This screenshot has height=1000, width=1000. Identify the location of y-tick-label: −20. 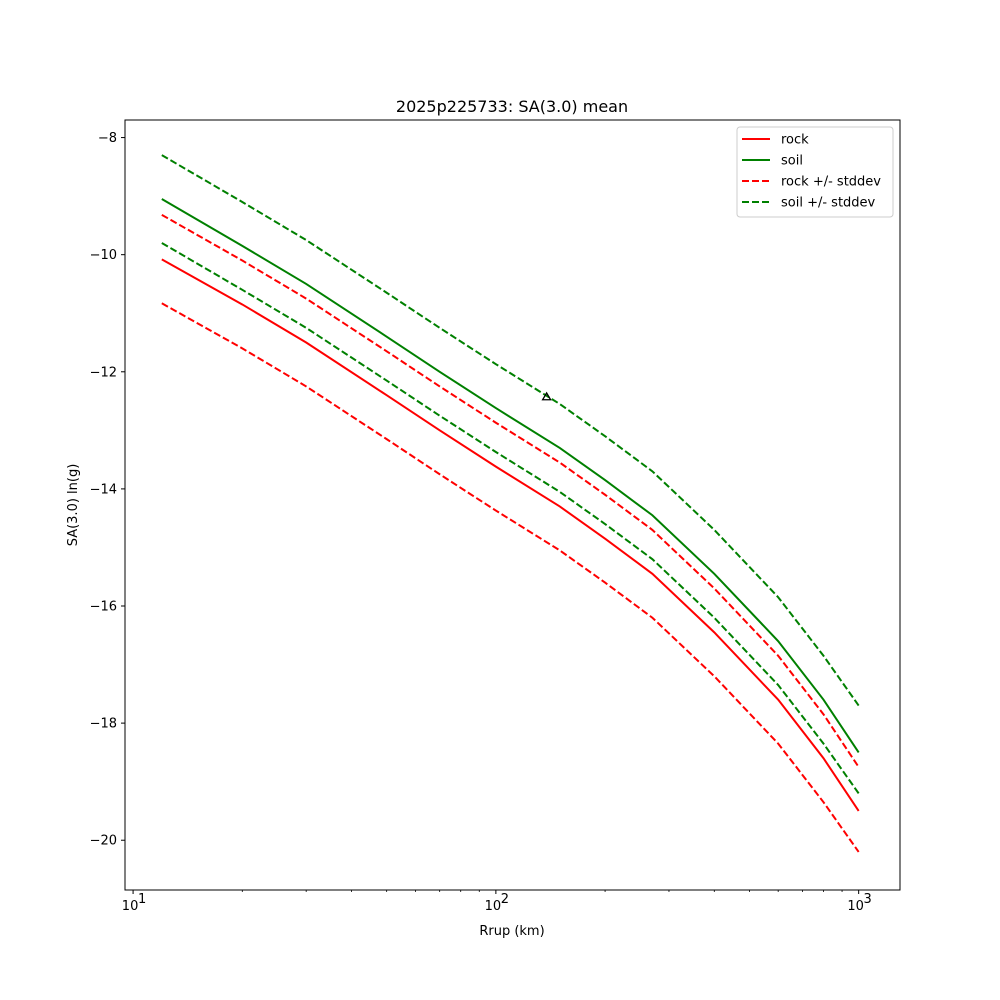
(103, 841).